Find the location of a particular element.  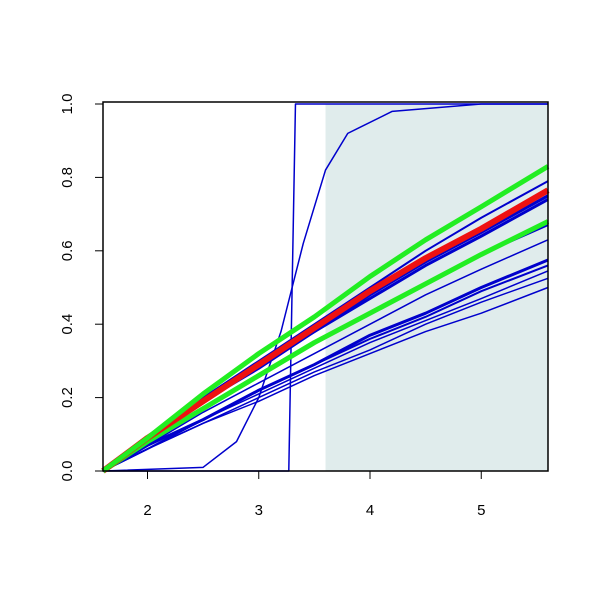

x-tick-label: 3 is located at coordinates (259, 510).